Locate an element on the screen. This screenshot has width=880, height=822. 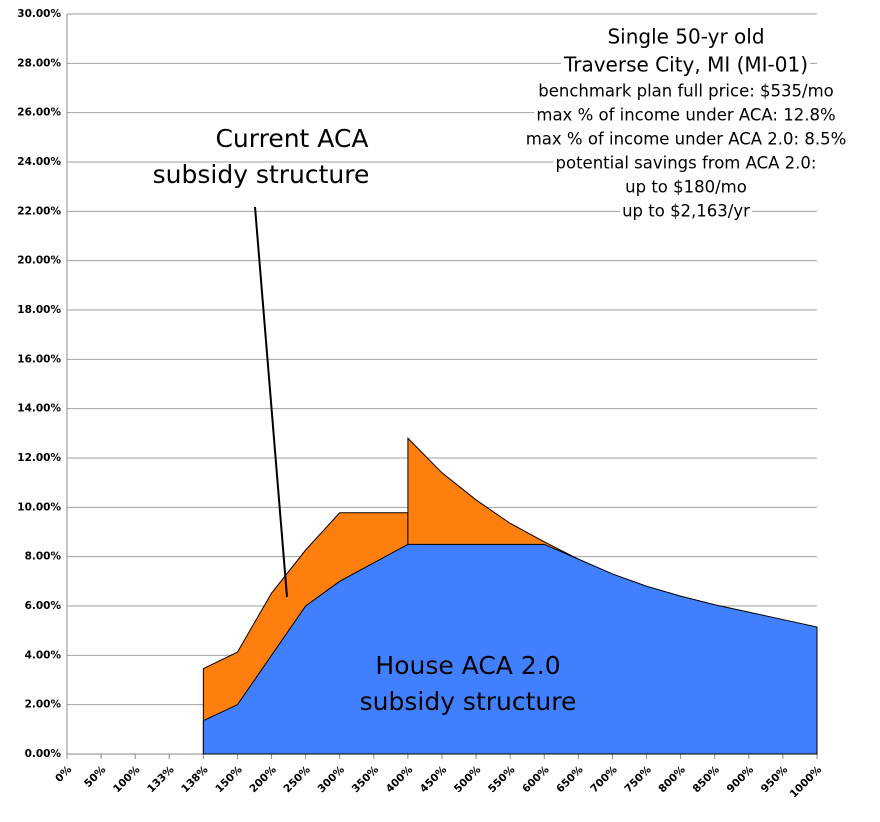
y-tick-label: 6.00% is located at coordinates (43, 606).